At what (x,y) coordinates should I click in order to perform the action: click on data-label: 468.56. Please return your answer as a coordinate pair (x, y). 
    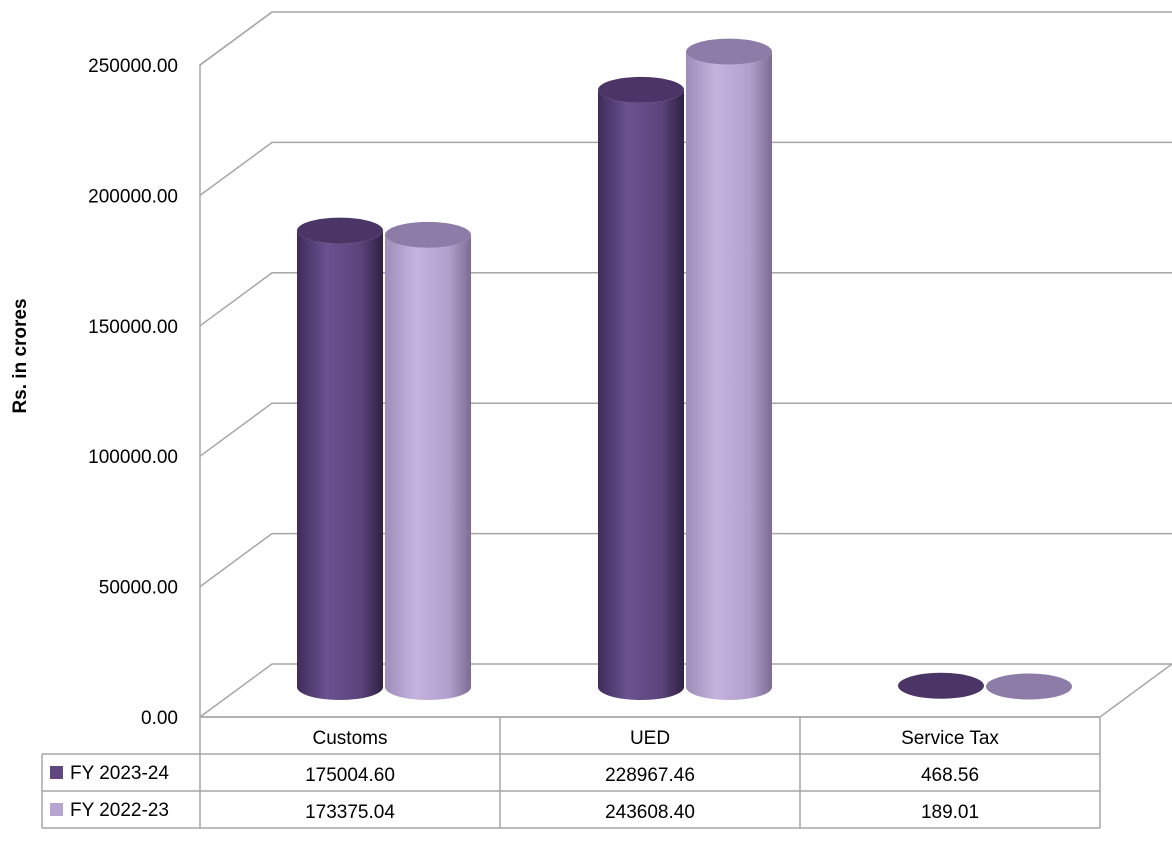
    Looking at the image, I should click on (950, 775).